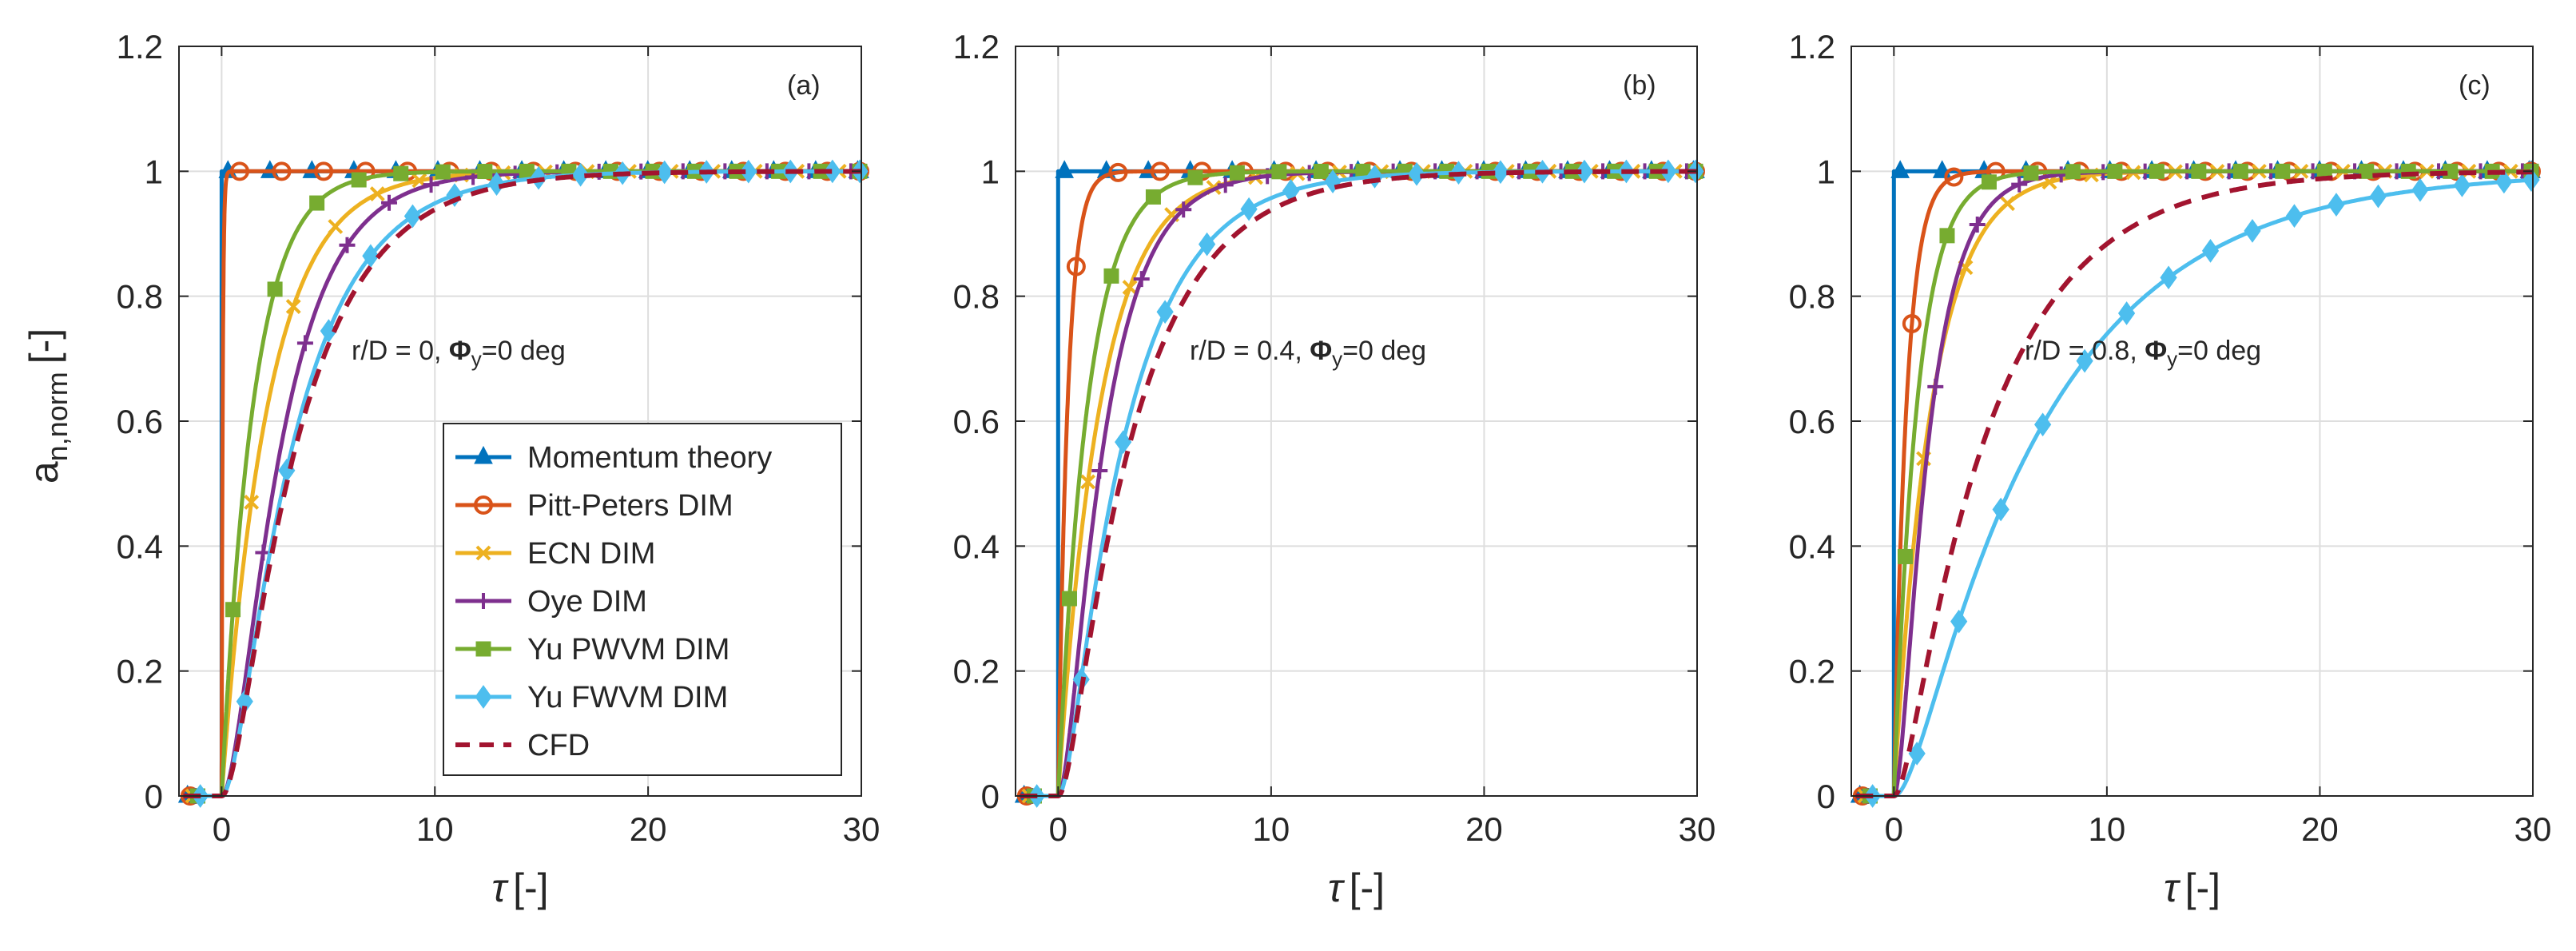  I want to click on legend-entry: Oye DIM, so click(551, 602).